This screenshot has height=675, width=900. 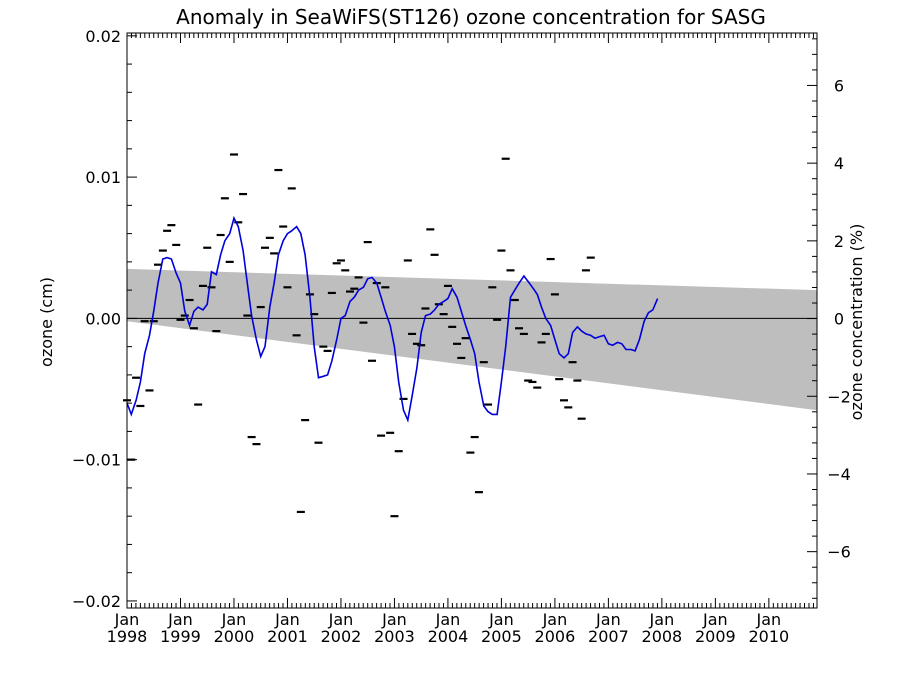 I want to click on y-tick-label: −0.02, so click(x=96, y=601).